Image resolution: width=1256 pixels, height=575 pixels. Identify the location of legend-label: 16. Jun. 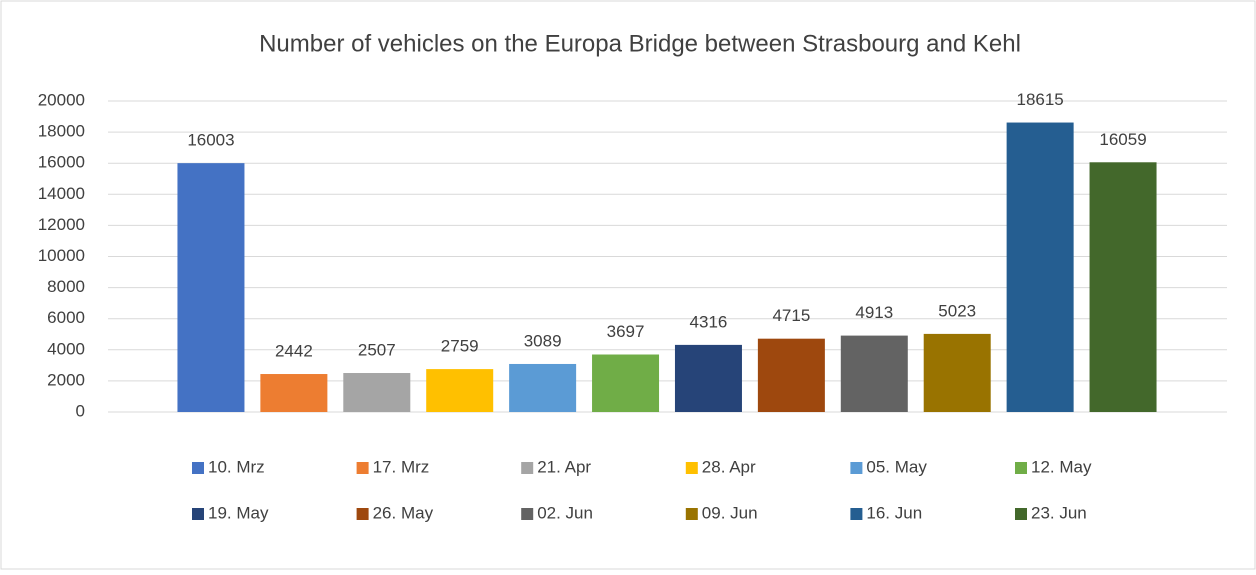
(894, 512).